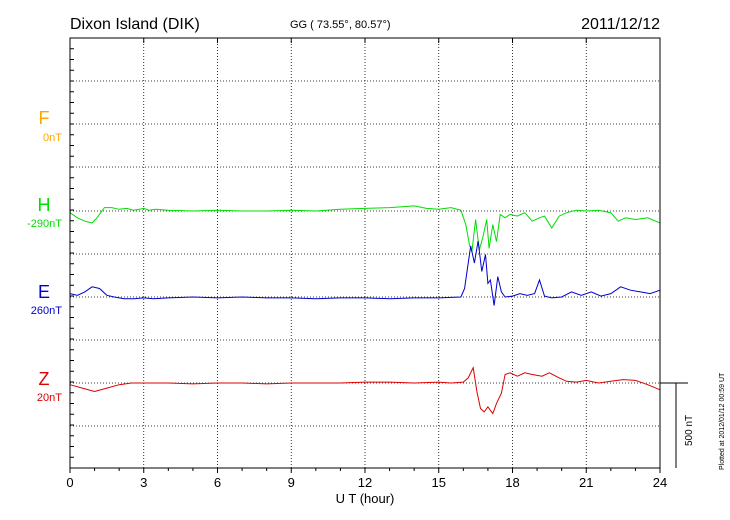 This screenshot has width=730, height=520. Describe the element at coordinates (135, 24) in the screenshot. I see `chart-title: Dixon Island (DIK)` at that location.